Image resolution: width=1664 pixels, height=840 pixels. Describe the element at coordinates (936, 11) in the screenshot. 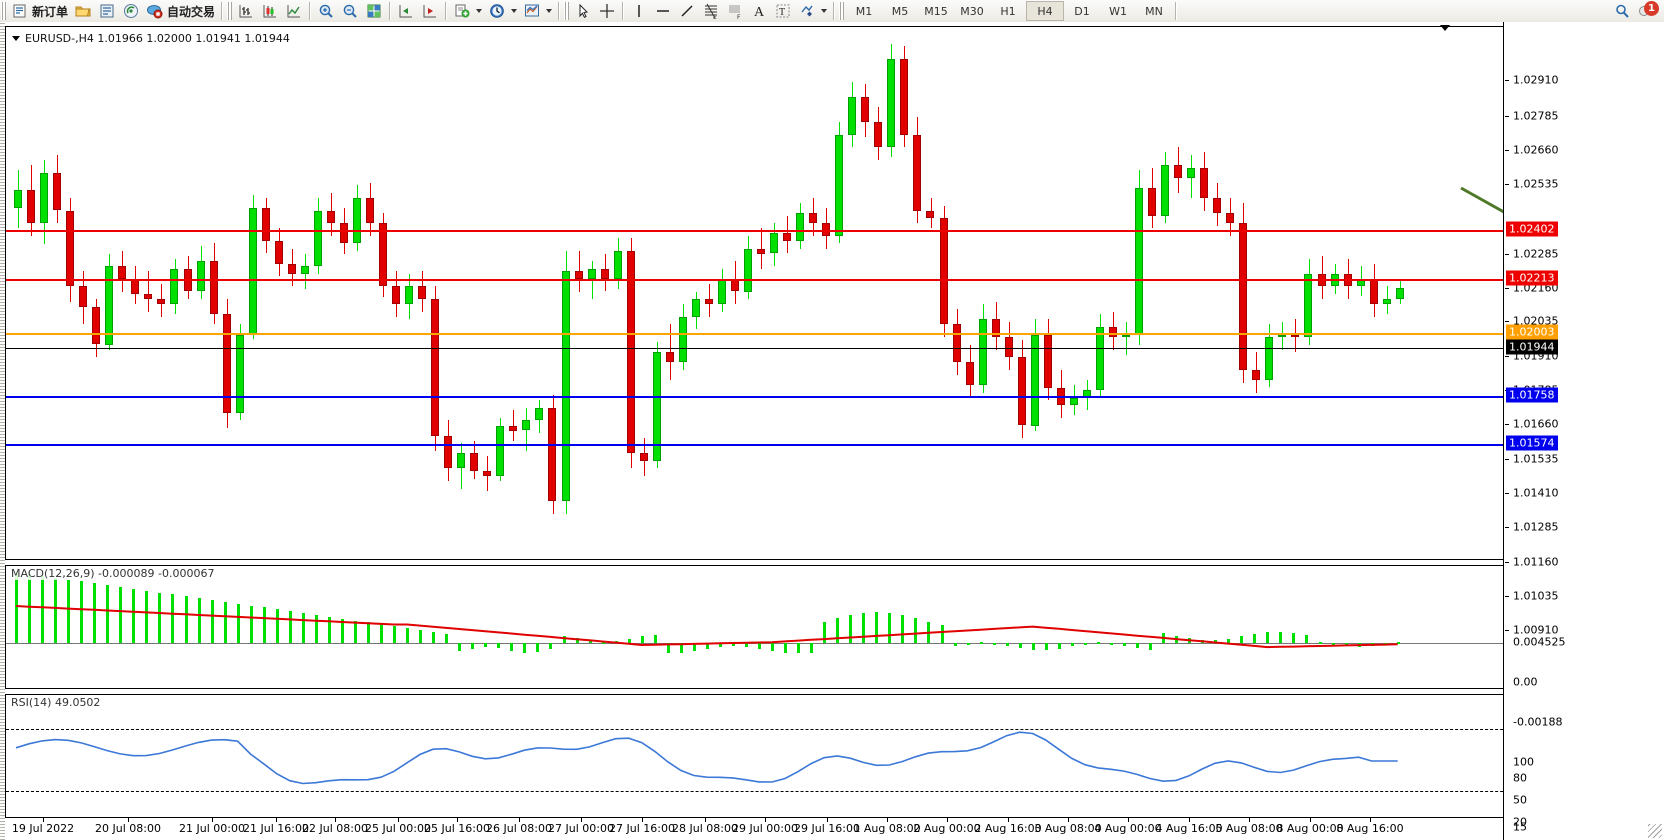

I see `timeframe-m15: M15` at that location.